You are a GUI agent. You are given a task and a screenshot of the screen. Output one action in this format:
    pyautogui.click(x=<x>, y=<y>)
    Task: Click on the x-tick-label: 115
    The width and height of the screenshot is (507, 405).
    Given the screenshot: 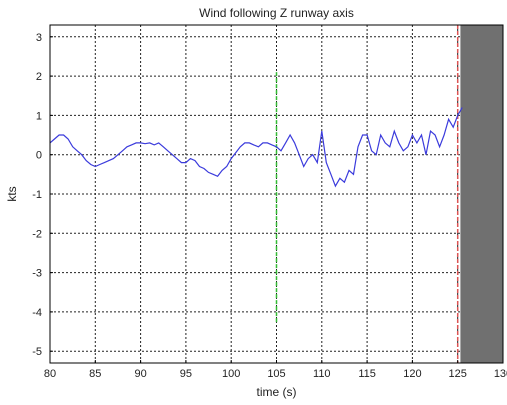 What is the action you would take?
    pyautogui.click(x=367, y=374)
    